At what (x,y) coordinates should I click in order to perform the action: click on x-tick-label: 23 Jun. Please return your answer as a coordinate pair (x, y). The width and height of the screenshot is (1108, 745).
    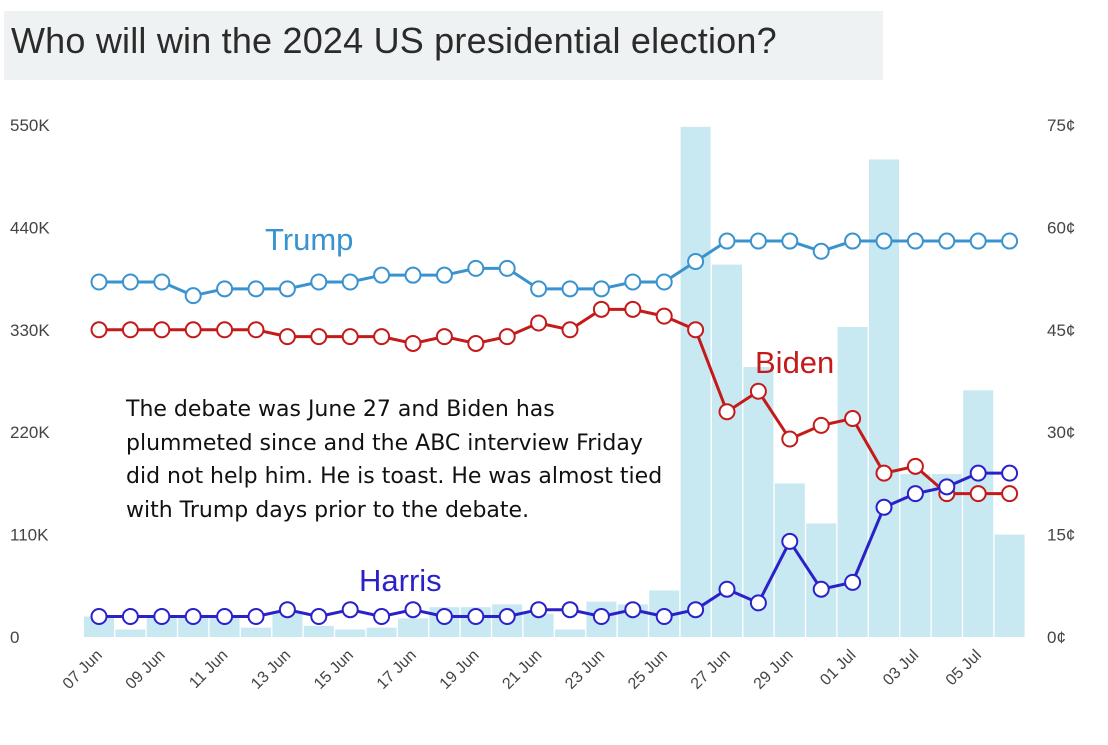
    Looking at the image, I should click on (585, 670).